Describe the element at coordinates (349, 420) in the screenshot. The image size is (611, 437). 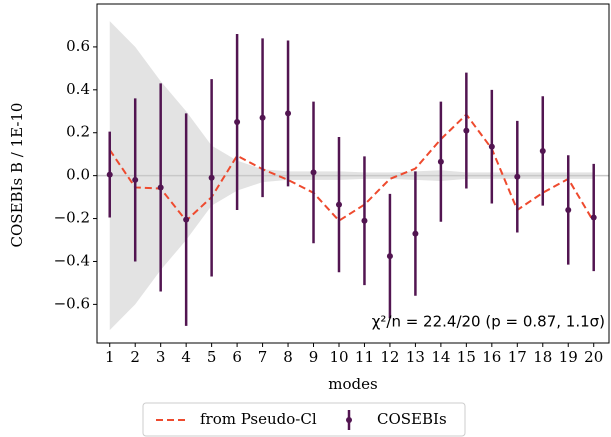
I see `legend-point` at that location.